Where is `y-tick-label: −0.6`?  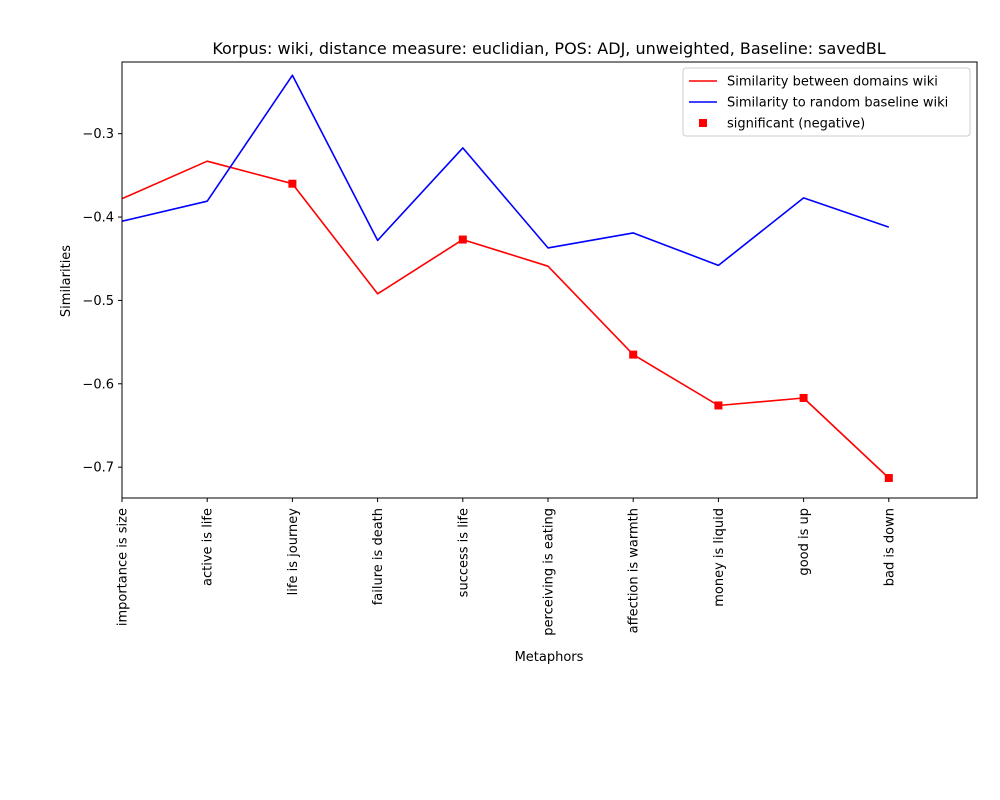 y-tick-label: −0.6 is located at coordinates (98, 384).